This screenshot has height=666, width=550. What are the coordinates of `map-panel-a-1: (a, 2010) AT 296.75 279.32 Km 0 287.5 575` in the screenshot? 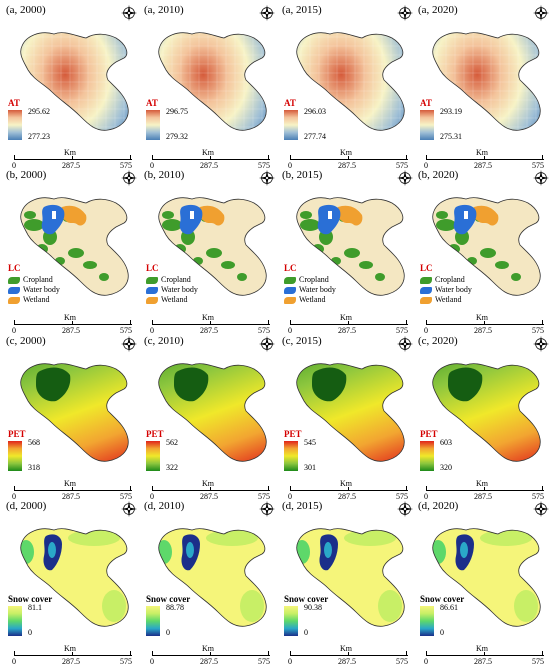 It's located at (210, 85).